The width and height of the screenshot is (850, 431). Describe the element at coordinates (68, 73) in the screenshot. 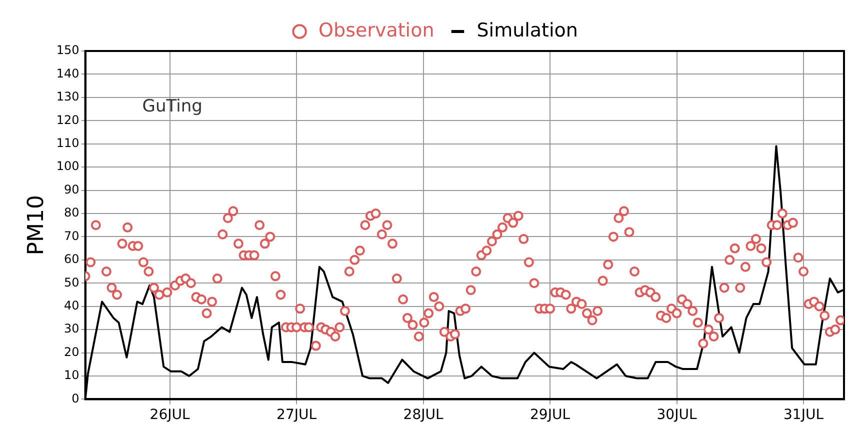

I see `y-tick-label: 140` at that location.